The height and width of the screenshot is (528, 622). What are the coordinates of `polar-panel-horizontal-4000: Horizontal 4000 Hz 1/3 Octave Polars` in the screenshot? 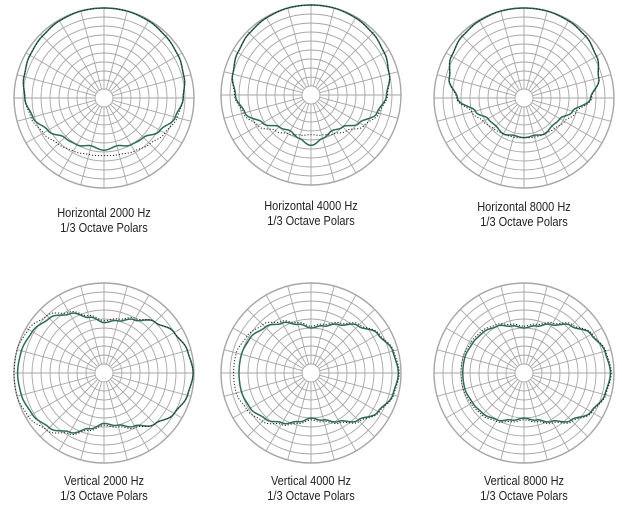 It's located at (311, 125).